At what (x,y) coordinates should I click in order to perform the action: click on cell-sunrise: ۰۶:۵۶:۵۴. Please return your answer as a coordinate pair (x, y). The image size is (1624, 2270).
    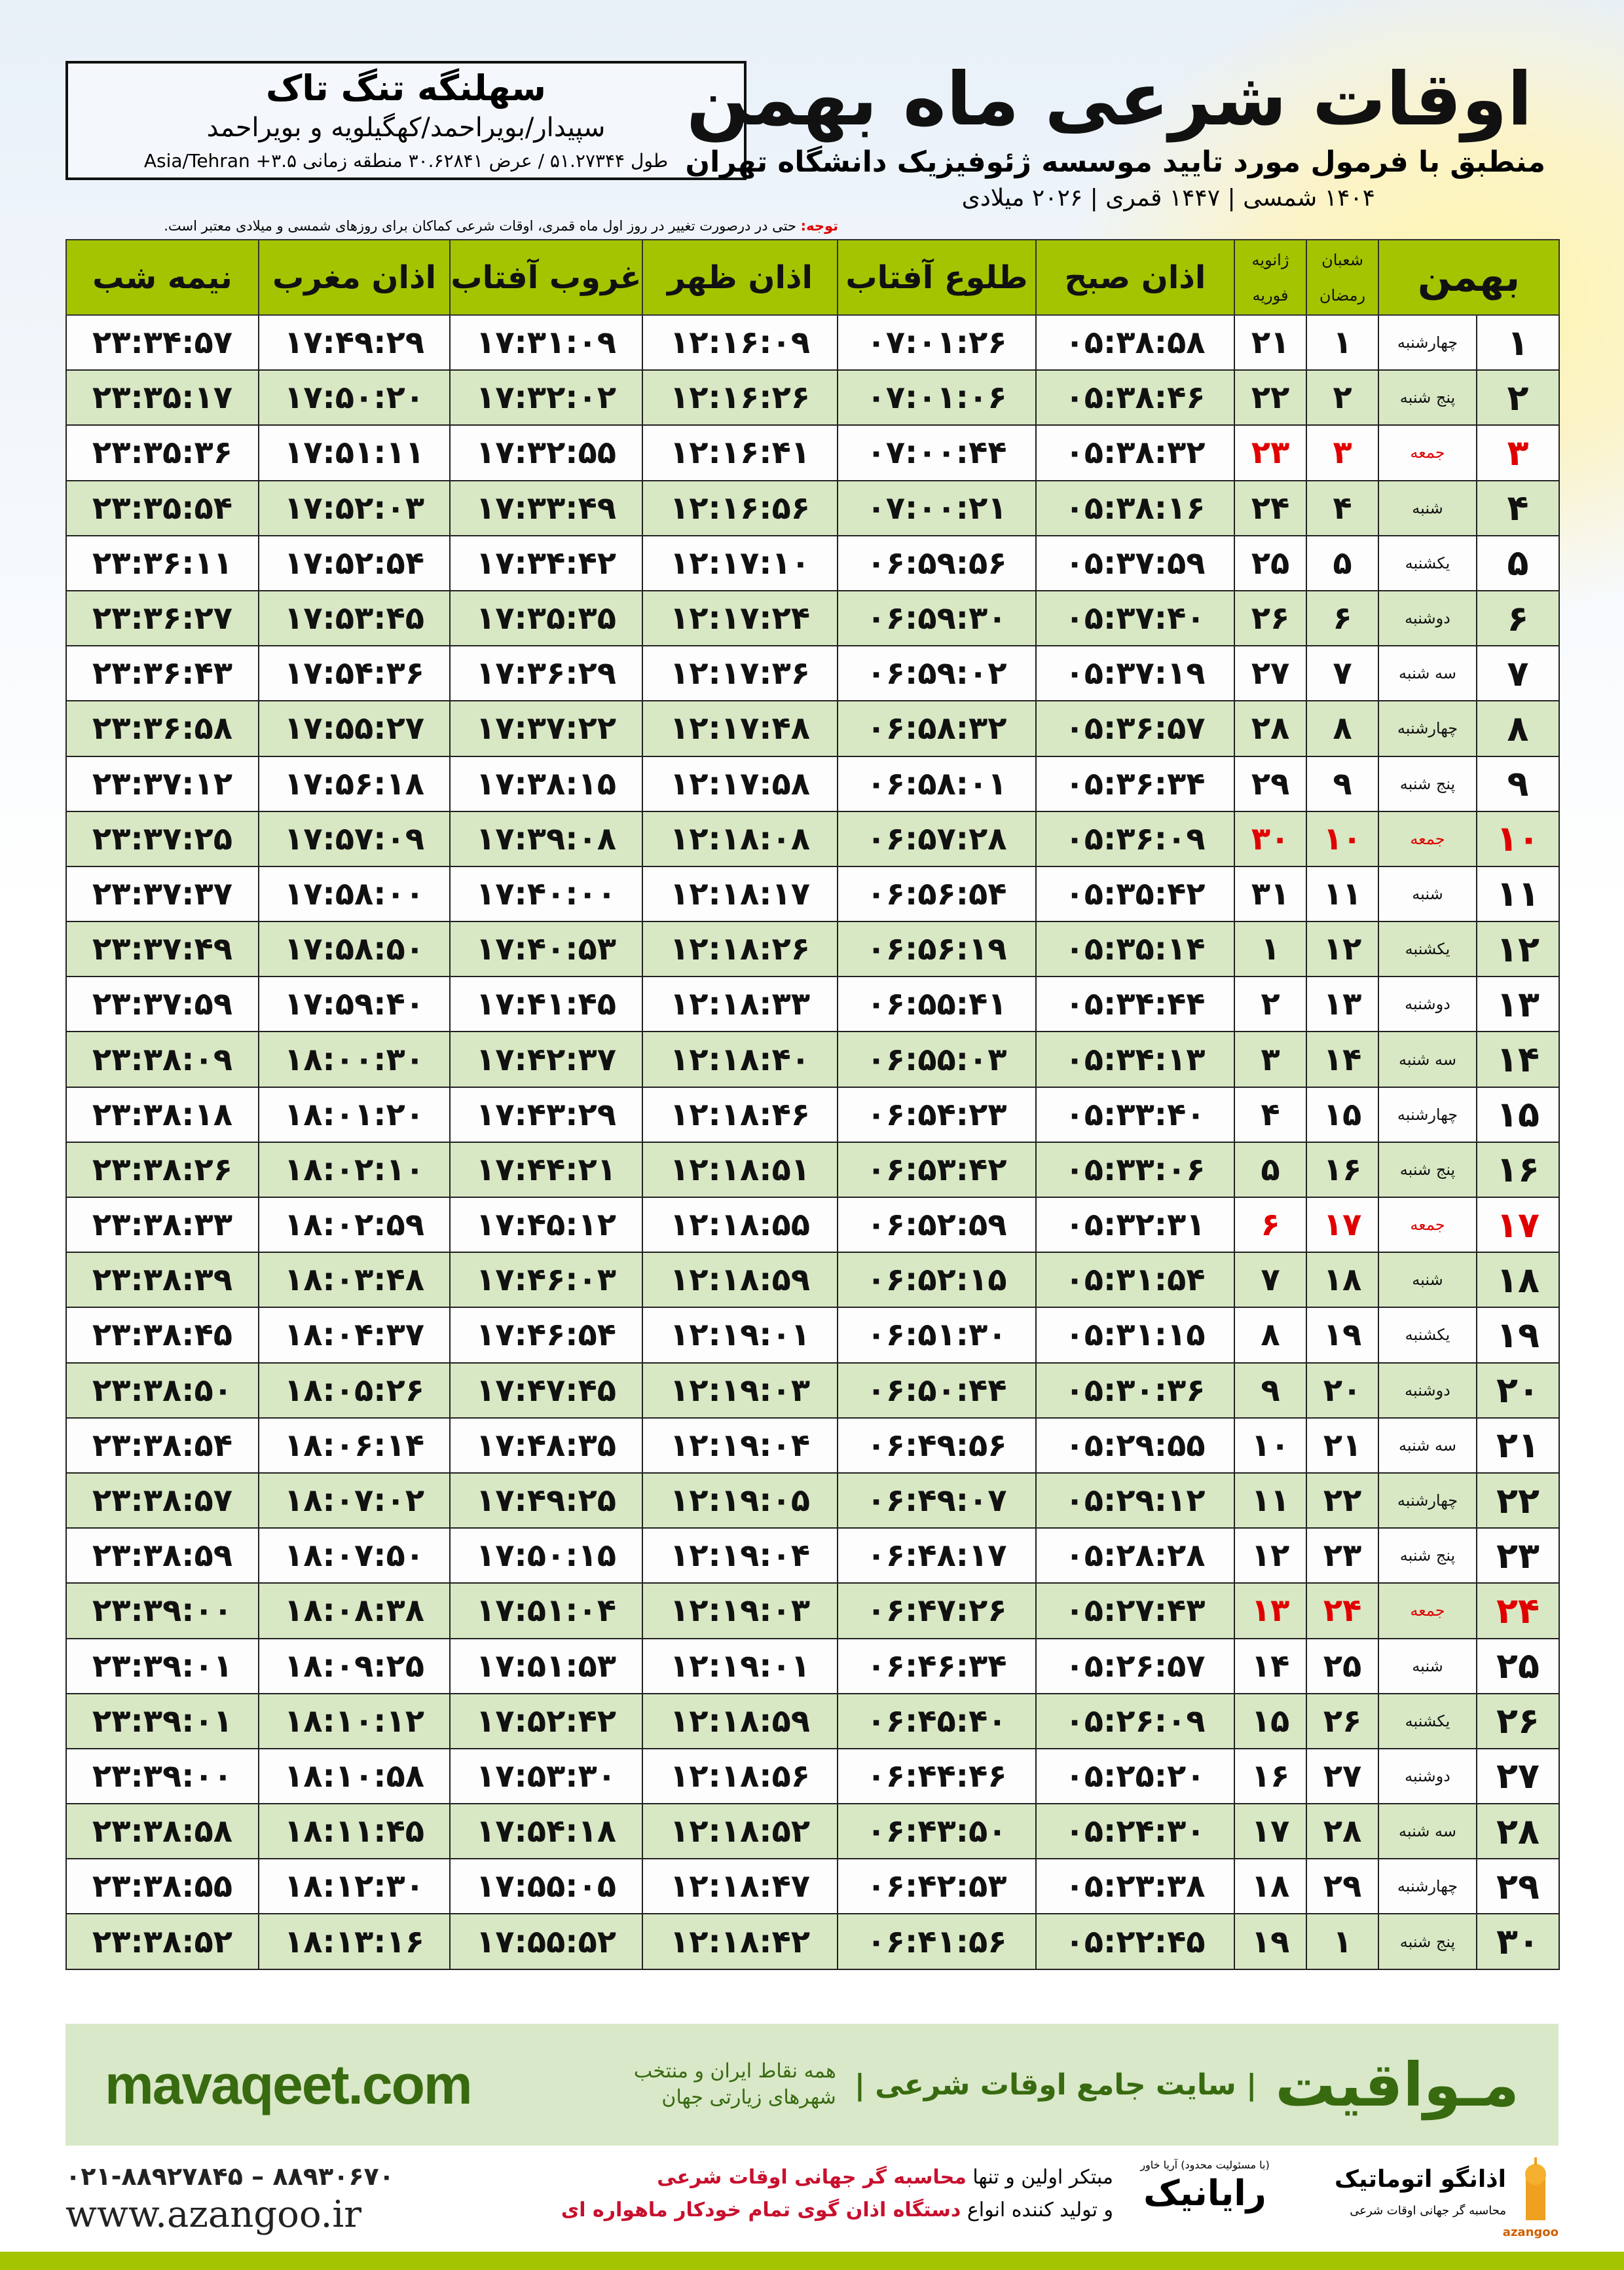
    Looking at the image, I should click on (937, 894).